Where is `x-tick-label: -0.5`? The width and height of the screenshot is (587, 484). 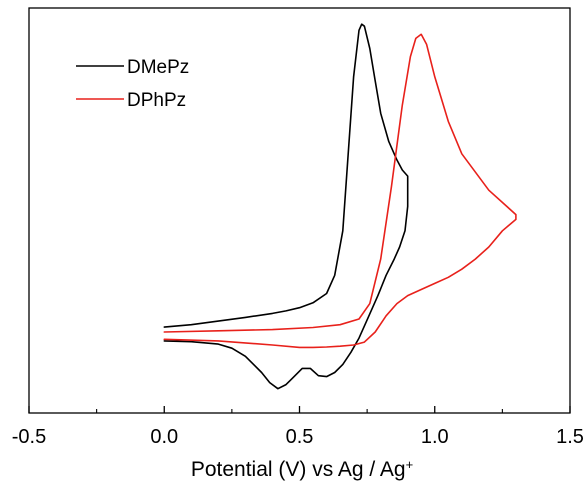 x-tick-label: -0.5 is located at coordinates (29, 437).